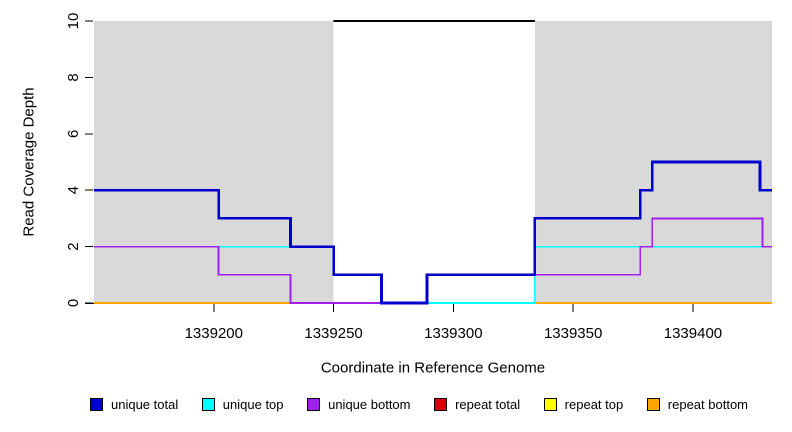  What do you see at coordinates (73, 303) in the screenshot?
I see `y-tick-label: 0` at bounding box center [73, 303].